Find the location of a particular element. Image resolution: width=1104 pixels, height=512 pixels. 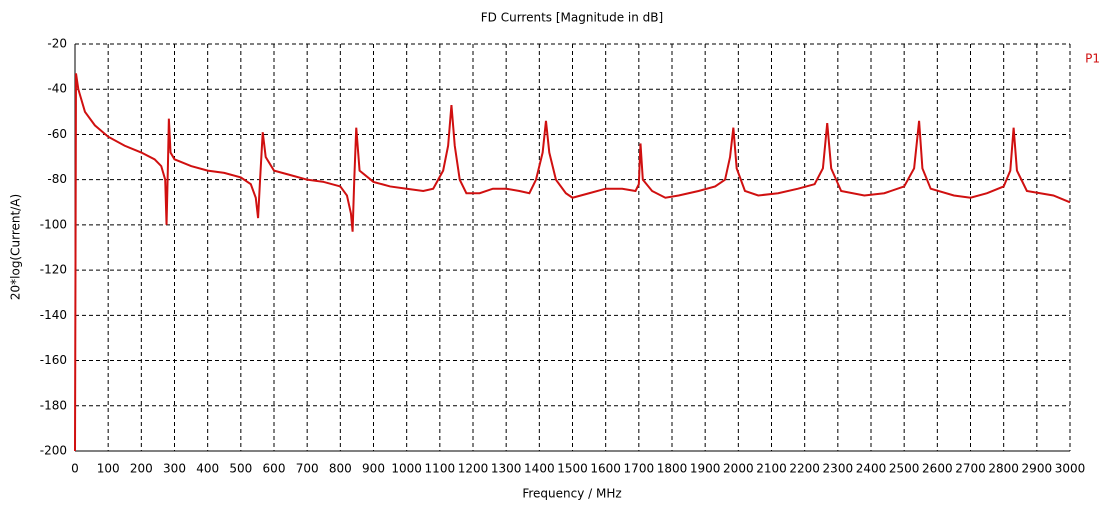

x-tick-label: 1200 is located at coordinates (473, 469).